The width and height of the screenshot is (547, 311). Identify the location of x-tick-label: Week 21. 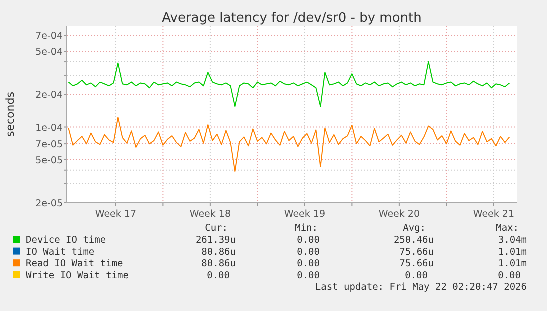
(494, 214).